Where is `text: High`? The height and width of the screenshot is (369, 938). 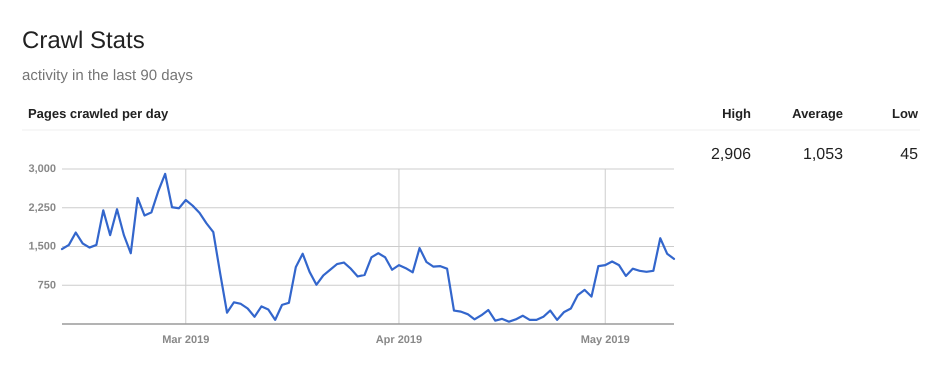
text: High is located at coordinates (737, 113).